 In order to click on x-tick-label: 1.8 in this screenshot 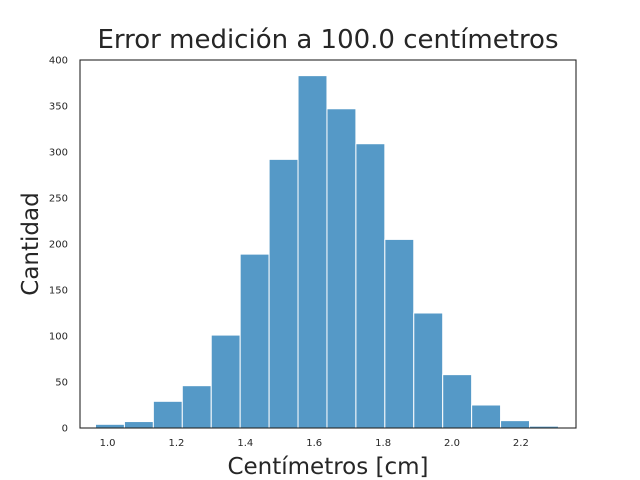, I will do `click(383, 443)`.